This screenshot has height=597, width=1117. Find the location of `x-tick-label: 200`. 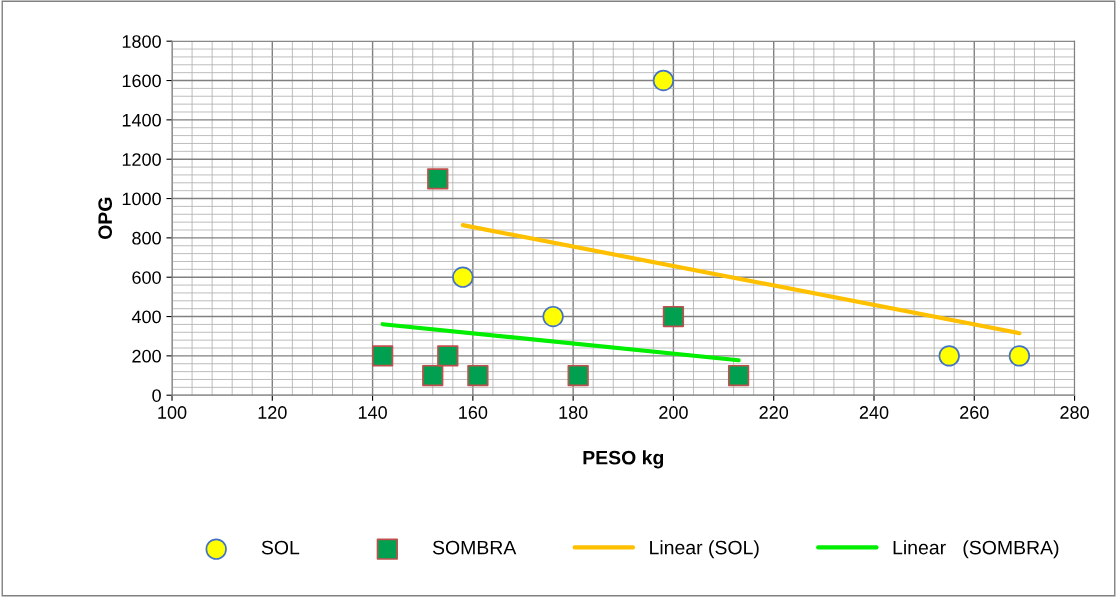

x-tick-label: 200 is located at coordinates (673, 412).